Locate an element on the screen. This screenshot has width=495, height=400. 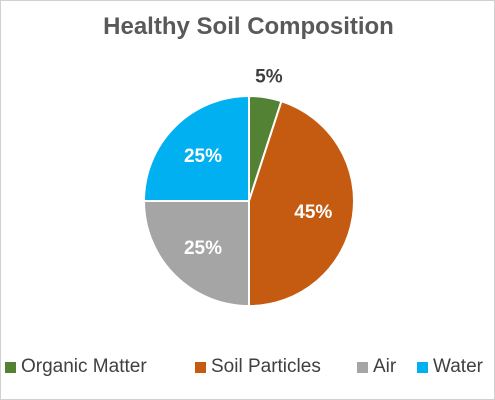
legend-label: Air is located at coordinates (385, 366).